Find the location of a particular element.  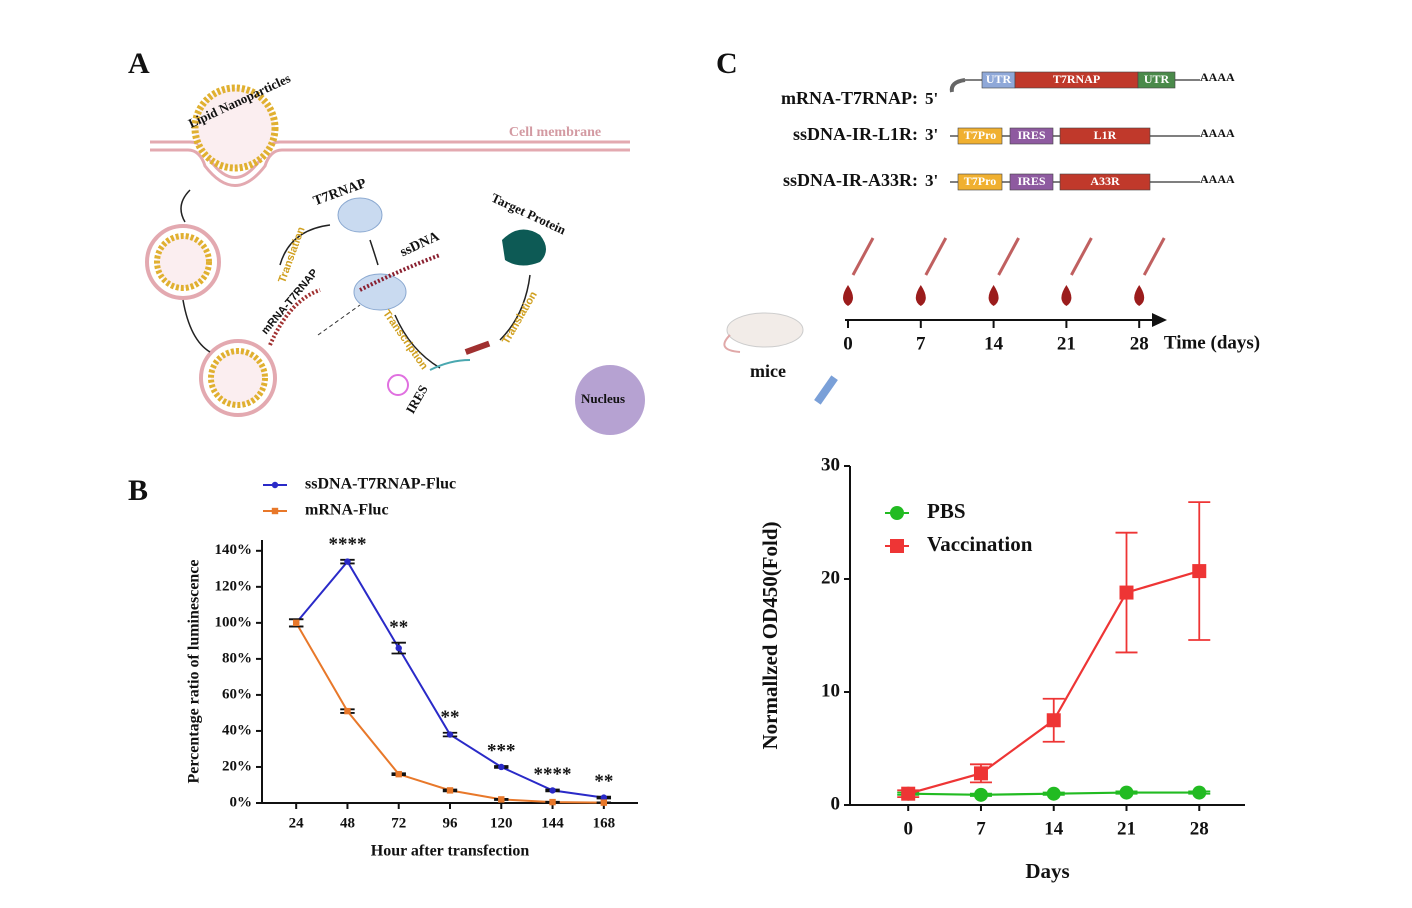

nucleus-icon is located at coordinates (610, 400).